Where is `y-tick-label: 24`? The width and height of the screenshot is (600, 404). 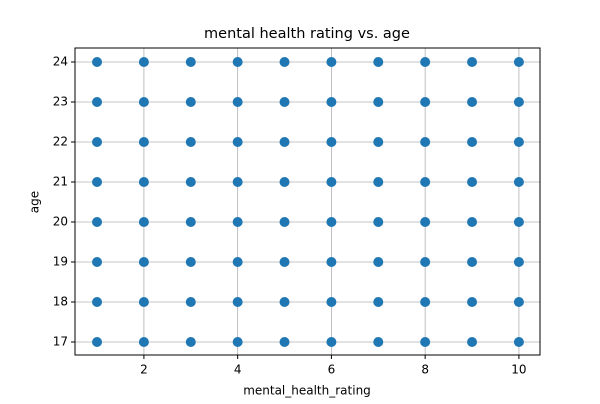
y-tick-label: 24 is located at coordinates (60, 62).